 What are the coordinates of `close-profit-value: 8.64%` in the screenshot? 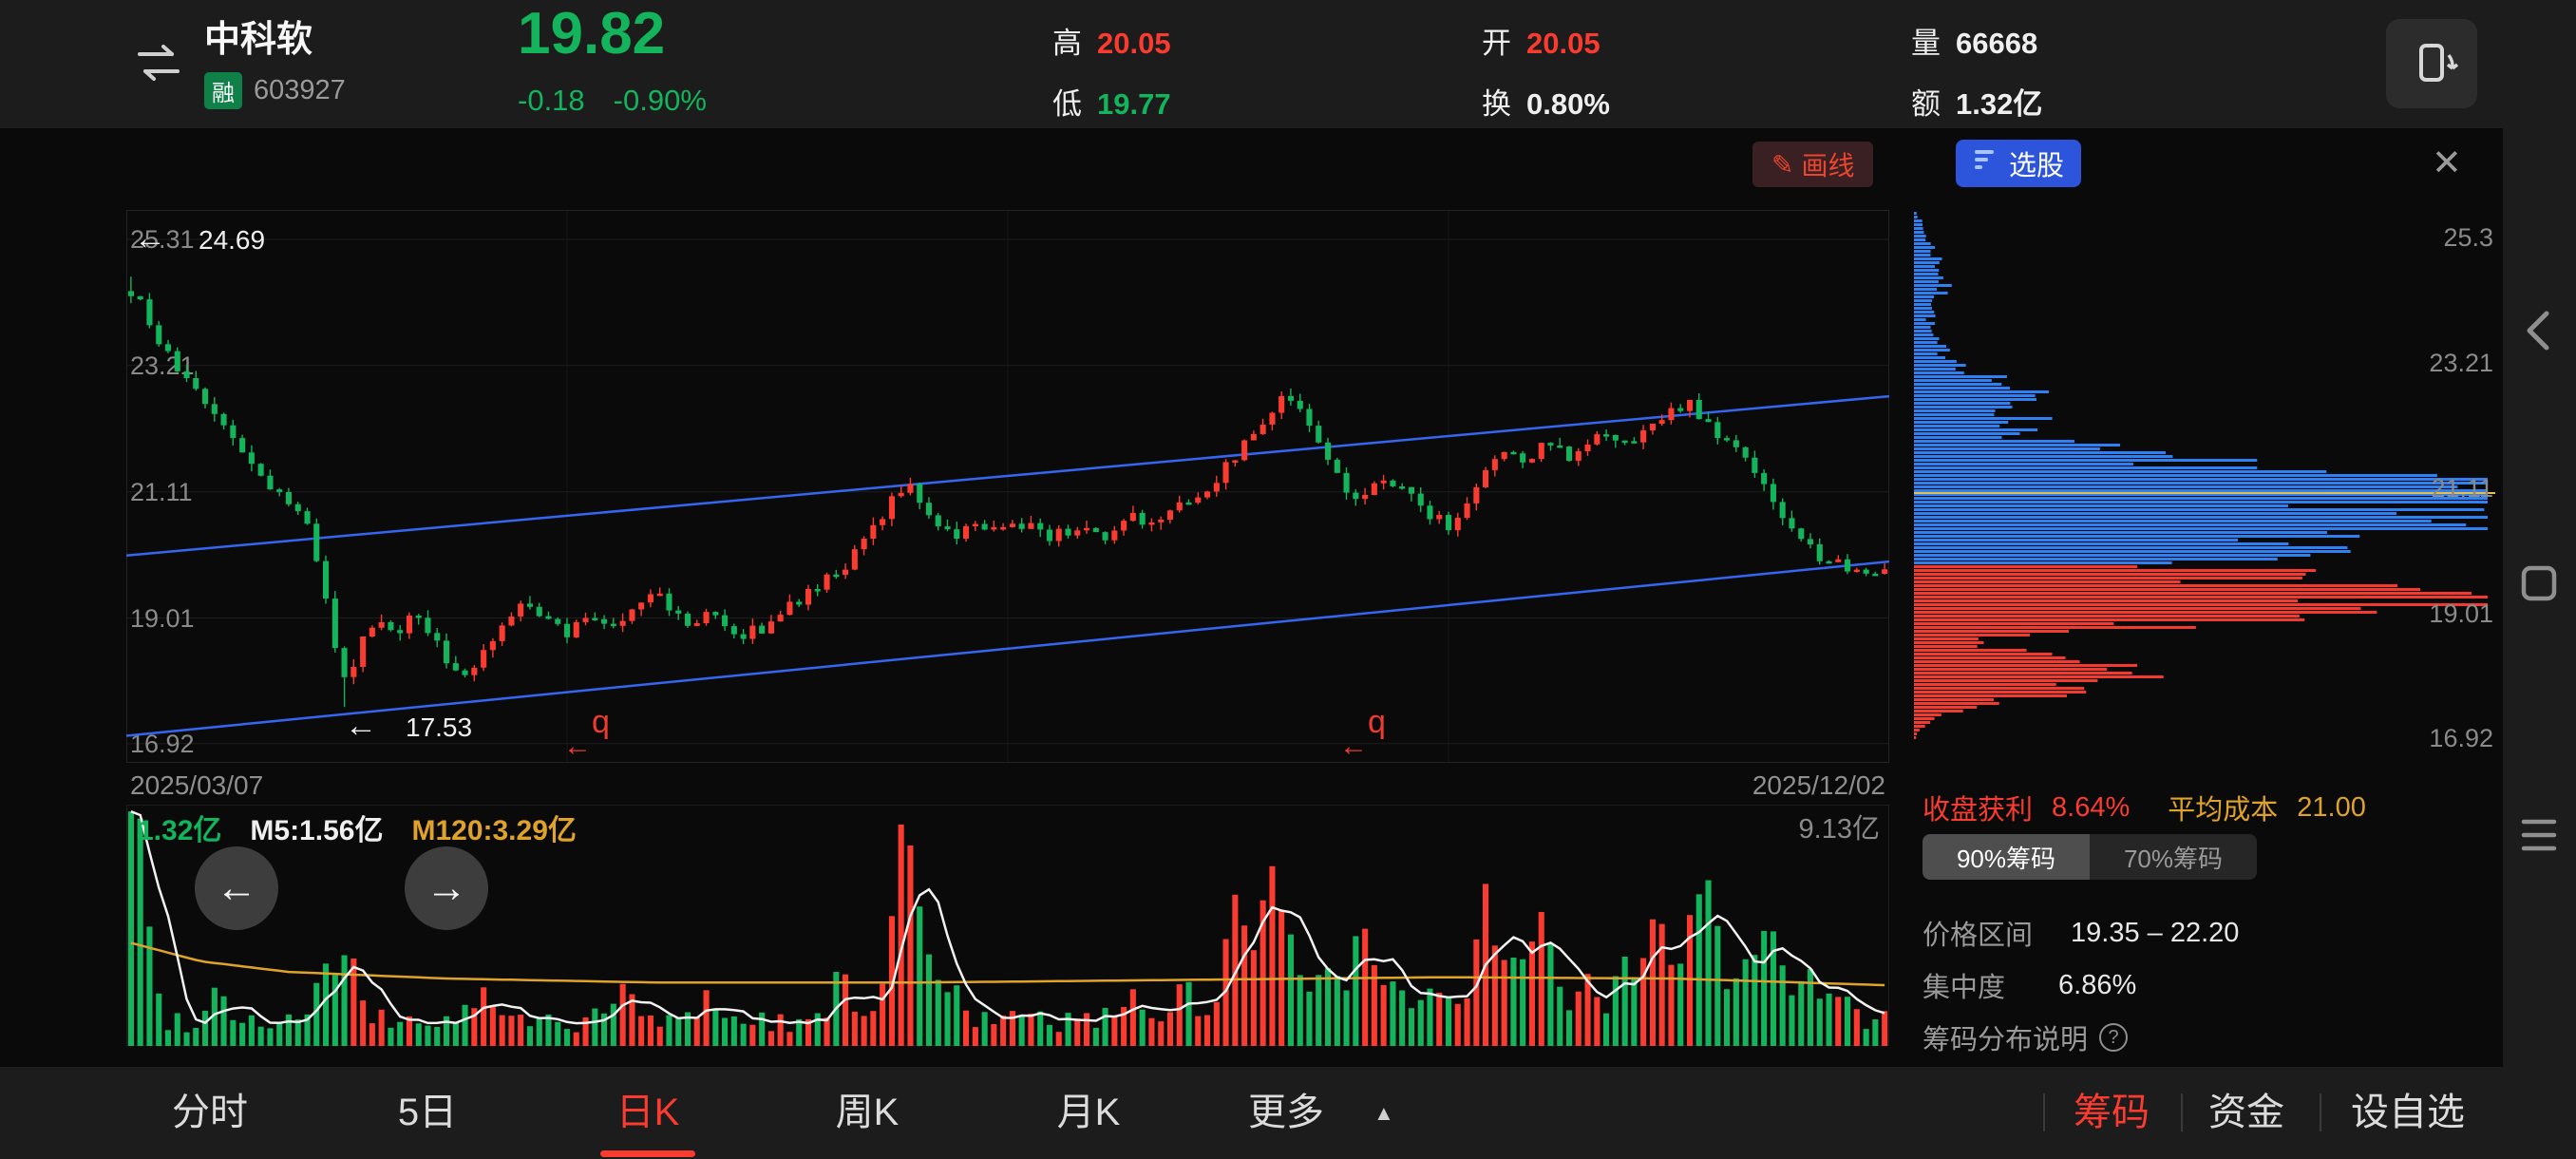 It's located at (2091, 807).